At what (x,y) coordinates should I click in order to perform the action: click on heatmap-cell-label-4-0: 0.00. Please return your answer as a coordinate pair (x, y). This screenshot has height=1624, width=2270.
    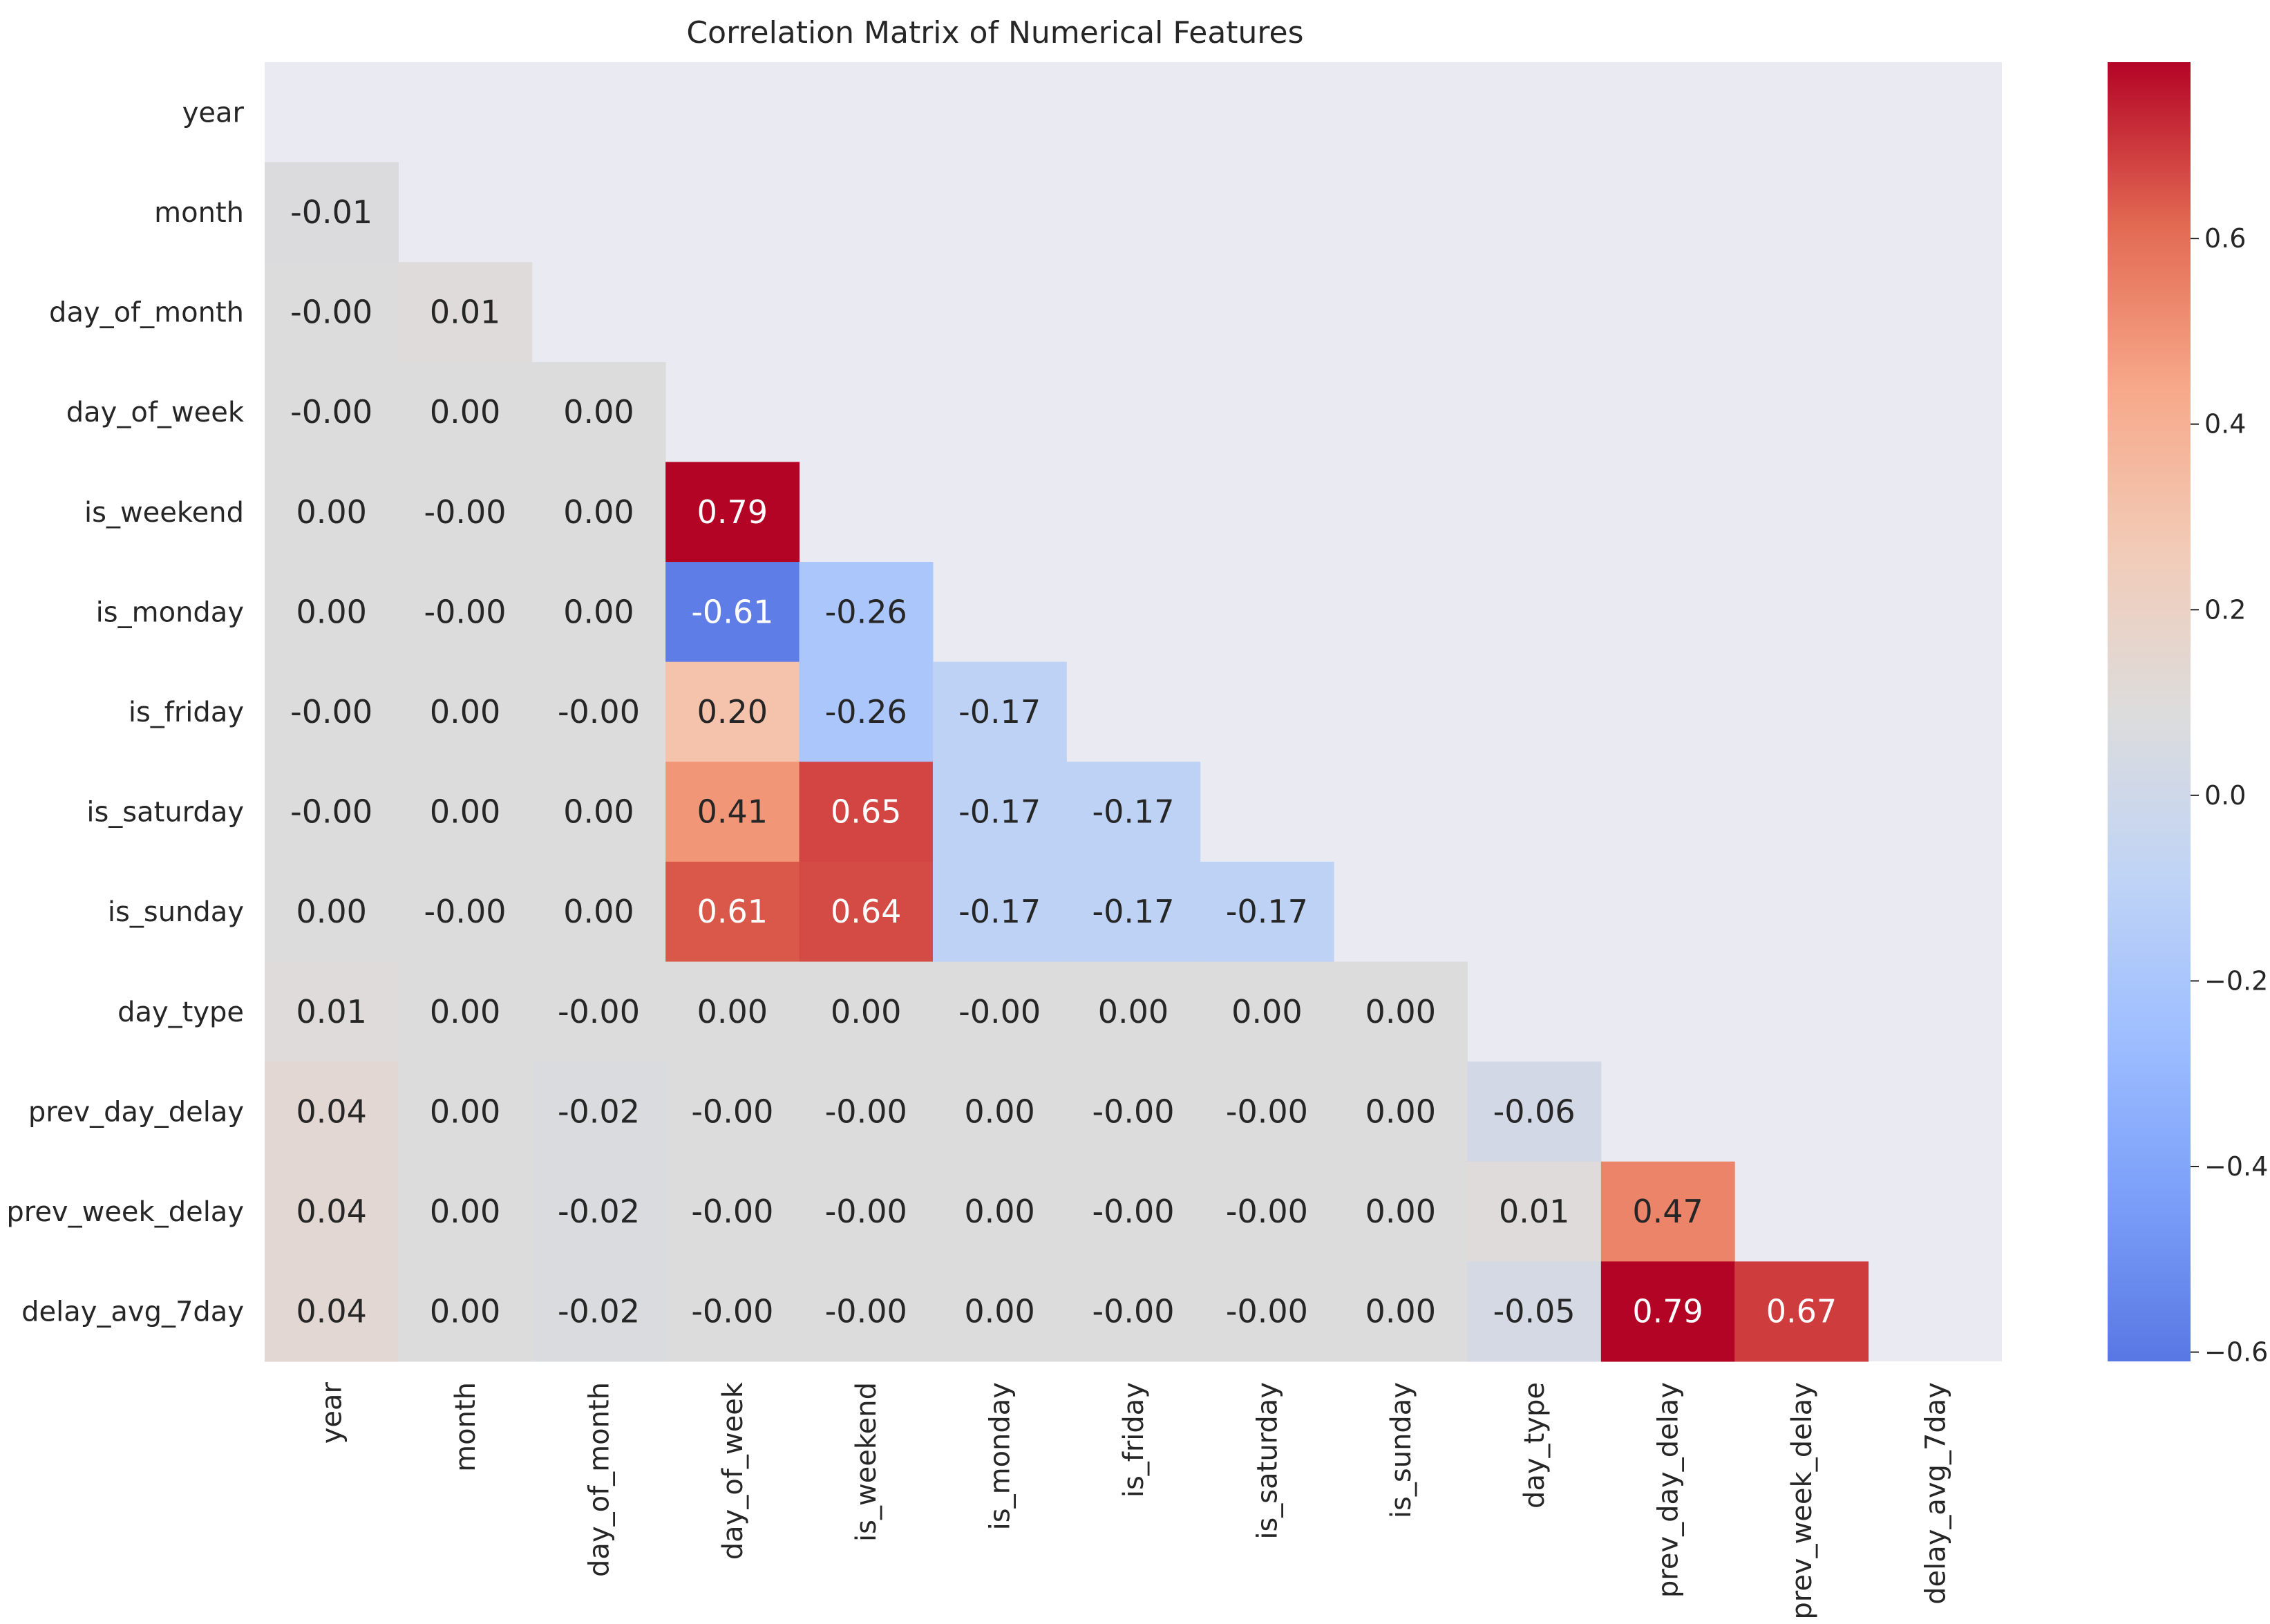
    Looking at the image, I should click on (331, 512).